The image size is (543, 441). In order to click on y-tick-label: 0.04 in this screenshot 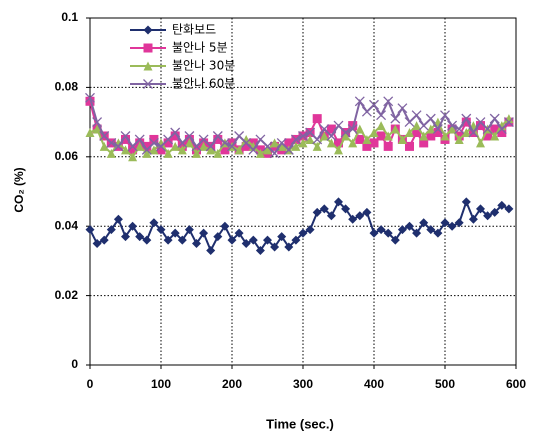, I will do `click(67, 225)`.